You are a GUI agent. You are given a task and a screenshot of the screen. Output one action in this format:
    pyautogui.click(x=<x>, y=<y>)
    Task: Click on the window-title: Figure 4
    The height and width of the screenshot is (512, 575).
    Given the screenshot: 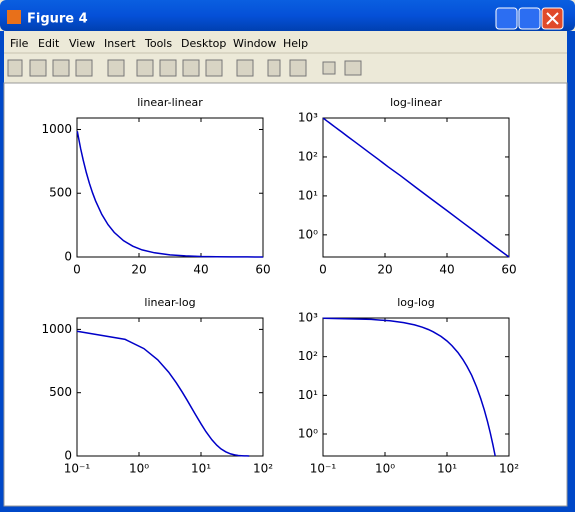 What is the action you would take?
    pyautogui.click(x=57, y=19)
    